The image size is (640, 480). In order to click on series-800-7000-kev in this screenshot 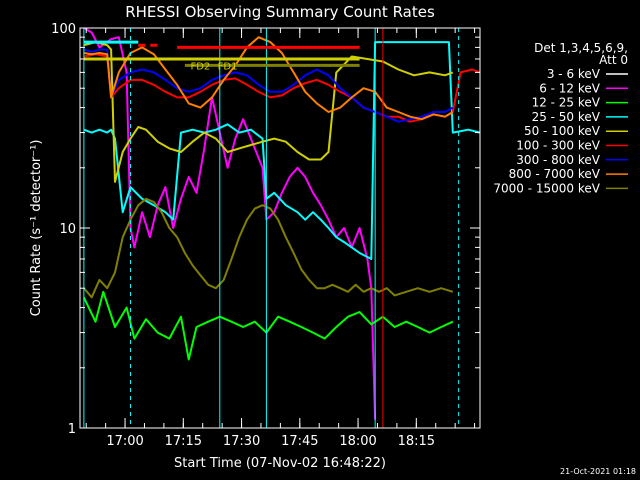, I will do `click(268, 78)`.